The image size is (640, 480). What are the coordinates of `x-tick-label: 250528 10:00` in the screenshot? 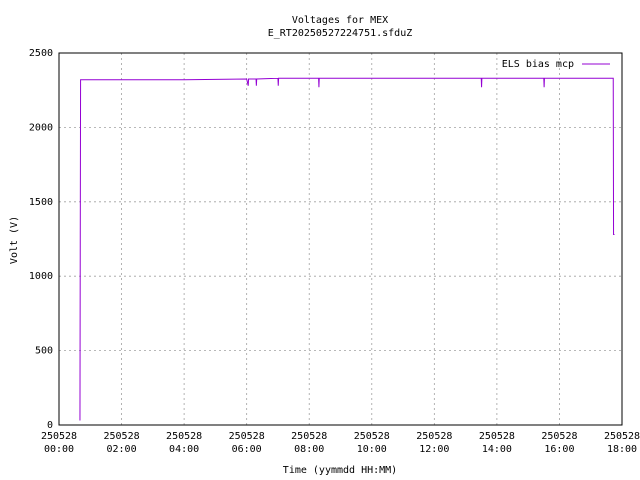 It's located at (371, 443).